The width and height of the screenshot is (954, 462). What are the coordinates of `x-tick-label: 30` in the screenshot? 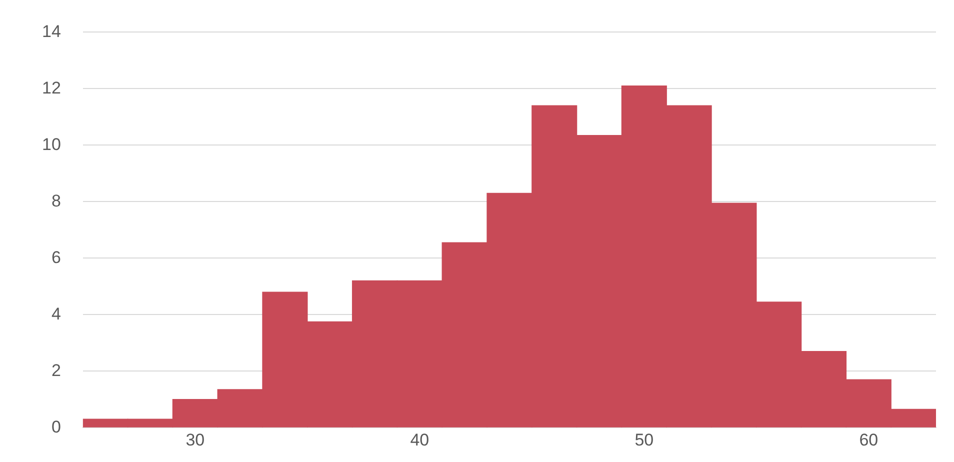 It's located at (195, 440).